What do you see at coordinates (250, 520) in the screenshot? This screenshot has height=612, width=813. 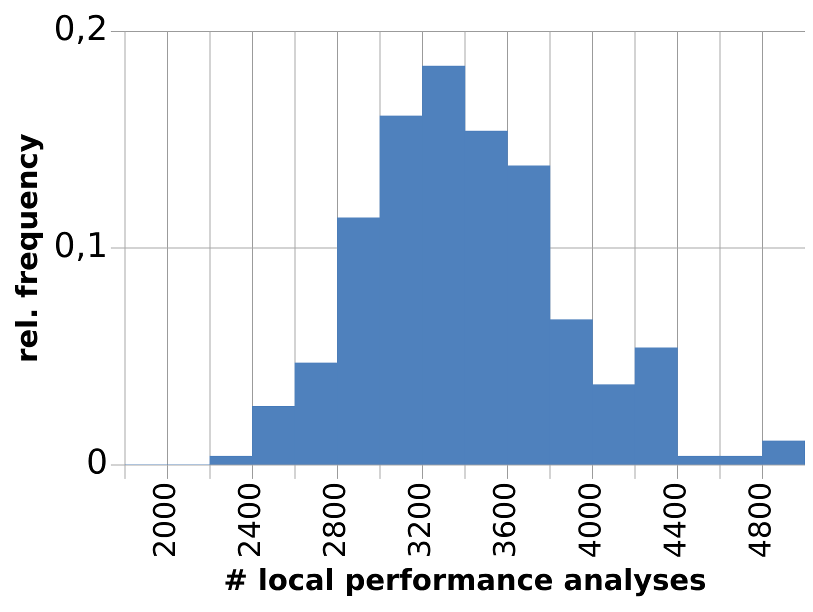 I see `x-tick-label: 2400` at bounding box center [250, 520].